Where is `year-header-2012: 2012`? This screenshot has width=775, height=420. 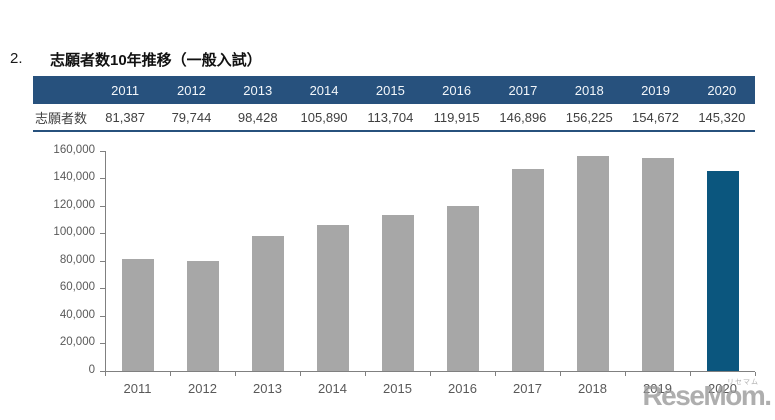 year-header-2012: 2012 is located at coordinates (191, 90).